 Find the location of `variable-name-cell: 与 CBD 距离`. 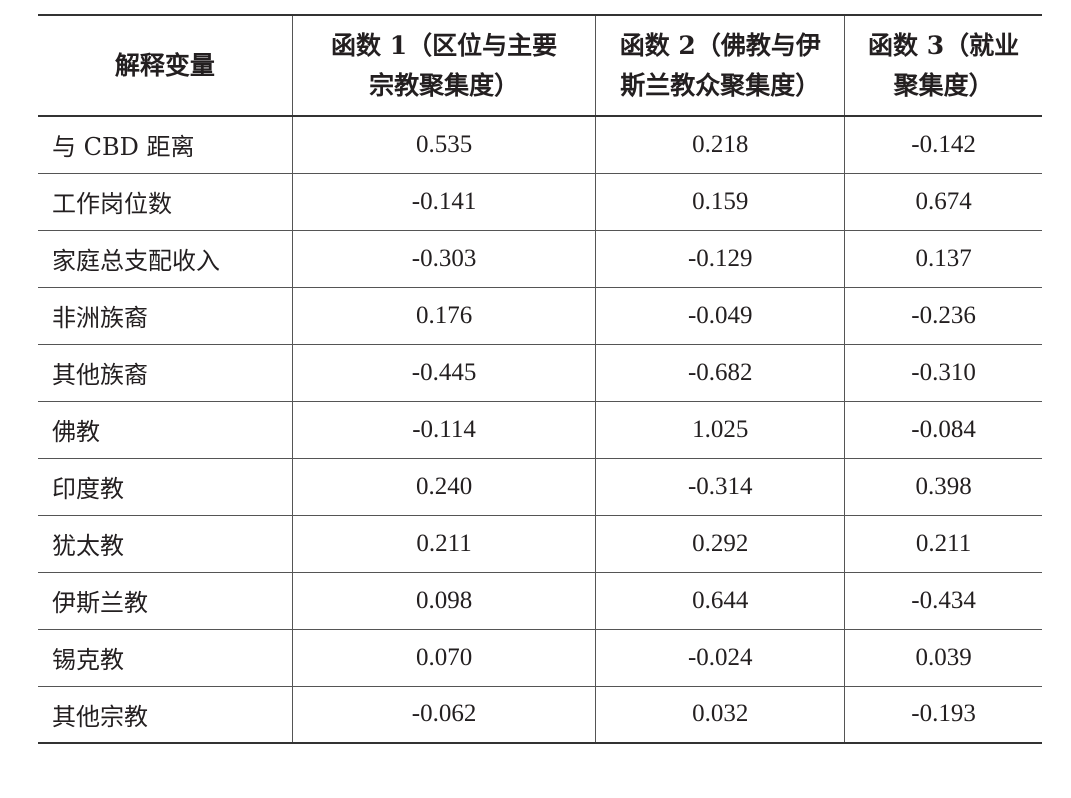

variable-name-cell: 与 CBD 距离 is located at coordinates (165, 144).